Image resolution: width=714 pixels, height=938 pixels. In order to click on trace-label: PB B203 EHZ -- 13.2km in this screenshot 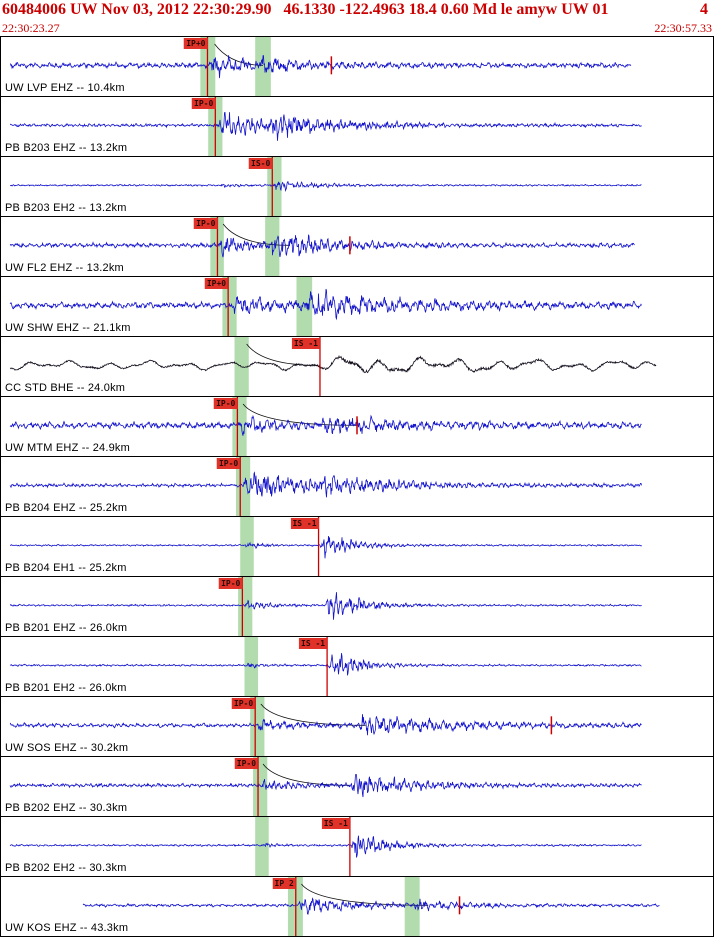, I will do `click(66, 148)`.